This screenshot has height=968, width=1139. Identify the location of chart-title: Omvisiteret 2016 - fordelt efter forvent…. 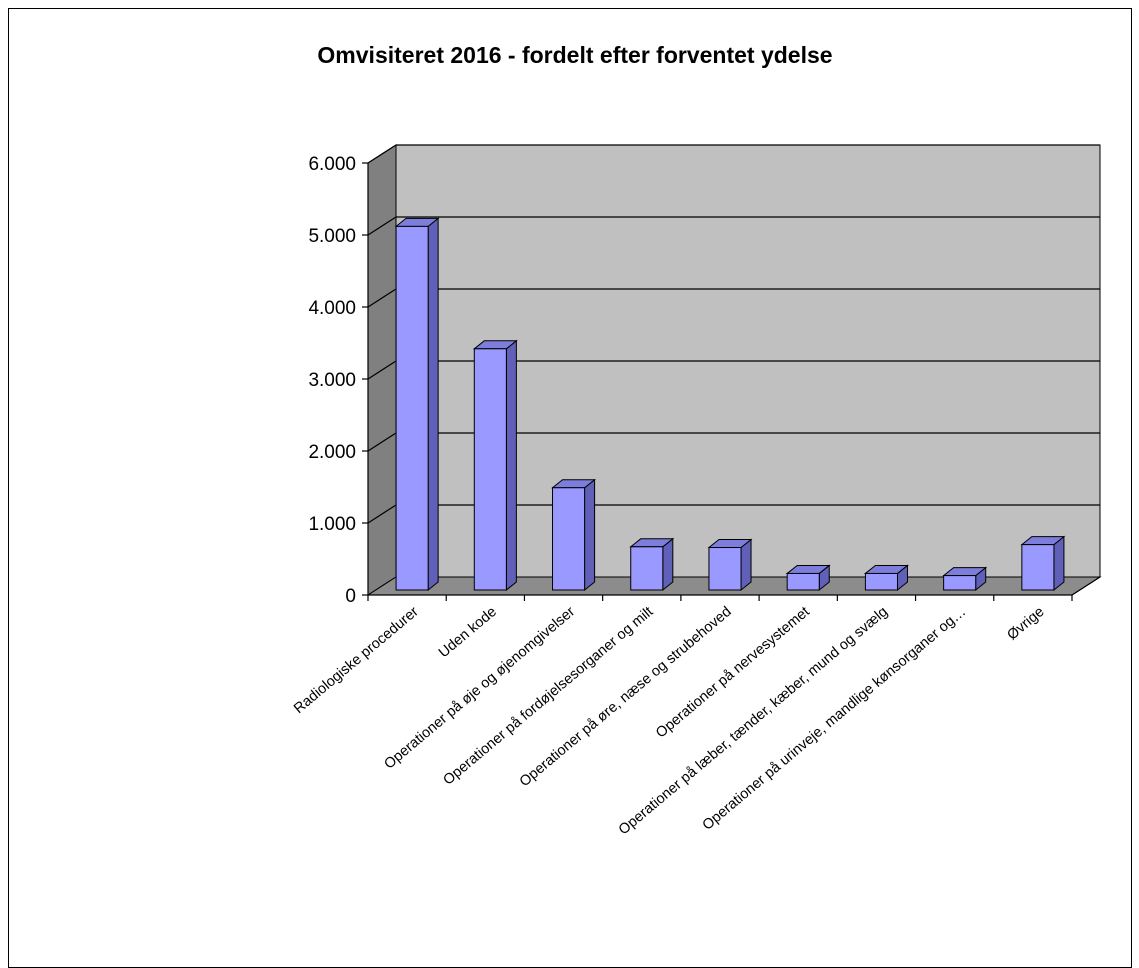
(575, 55).